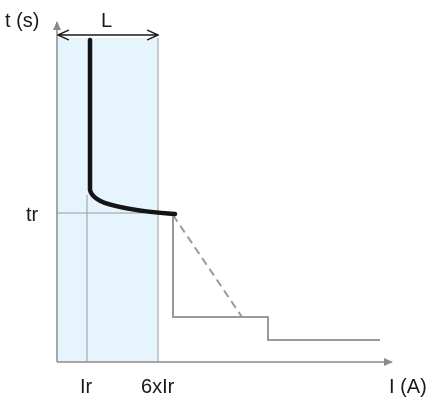  Describe the element at coordinates (408, 387) in the screenshot. I see `x-axis-label: I (A)` at that location.